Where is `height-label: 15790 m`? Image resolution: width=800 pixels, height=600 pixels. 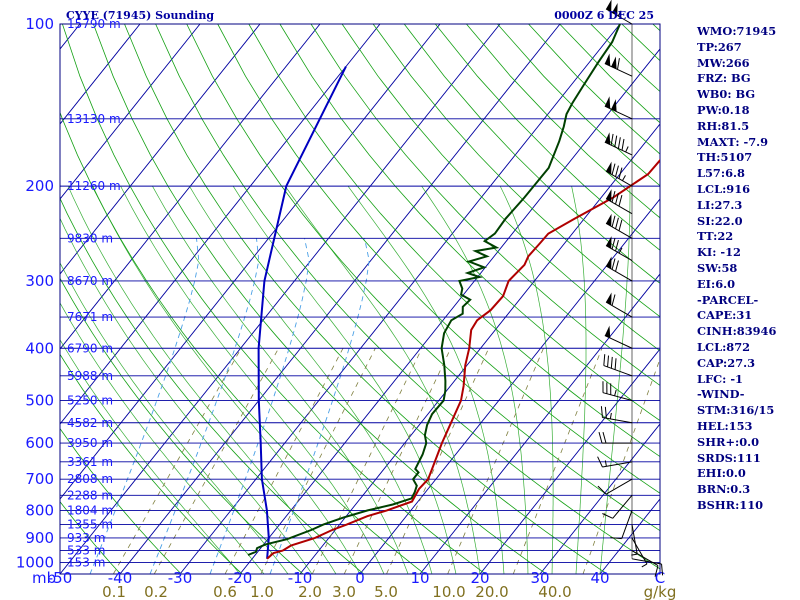 height-label: 15790 m is located at coordinates (94, 24).